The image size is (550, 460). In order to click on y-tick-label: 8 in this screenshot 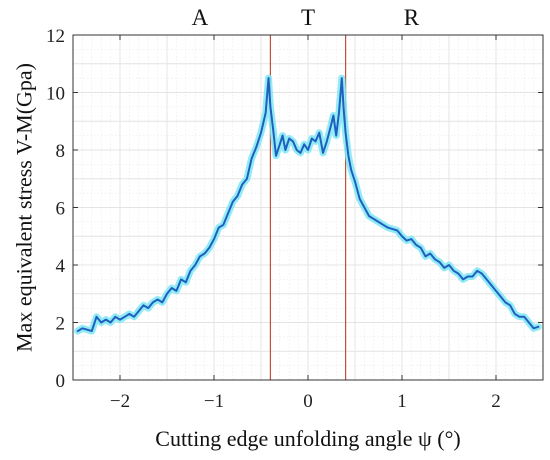, I will do `click(61, 151)`.